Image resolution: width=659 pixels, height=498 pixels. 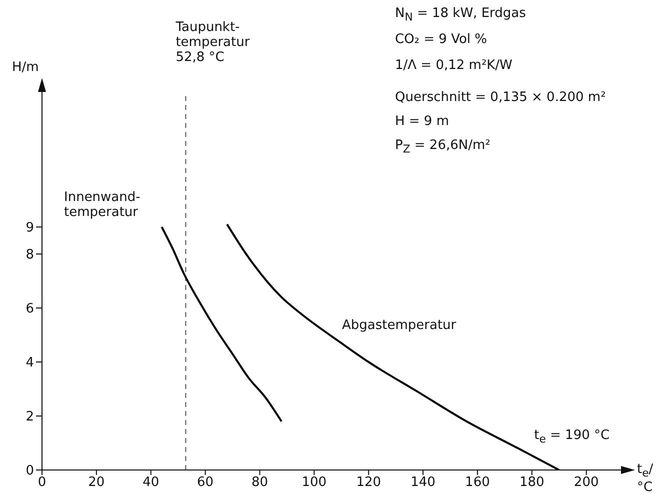 What do you see at coordinates (151, 482) in the screenshot?
I see `x-tick-label: 40` at bounding box center [151, 482].